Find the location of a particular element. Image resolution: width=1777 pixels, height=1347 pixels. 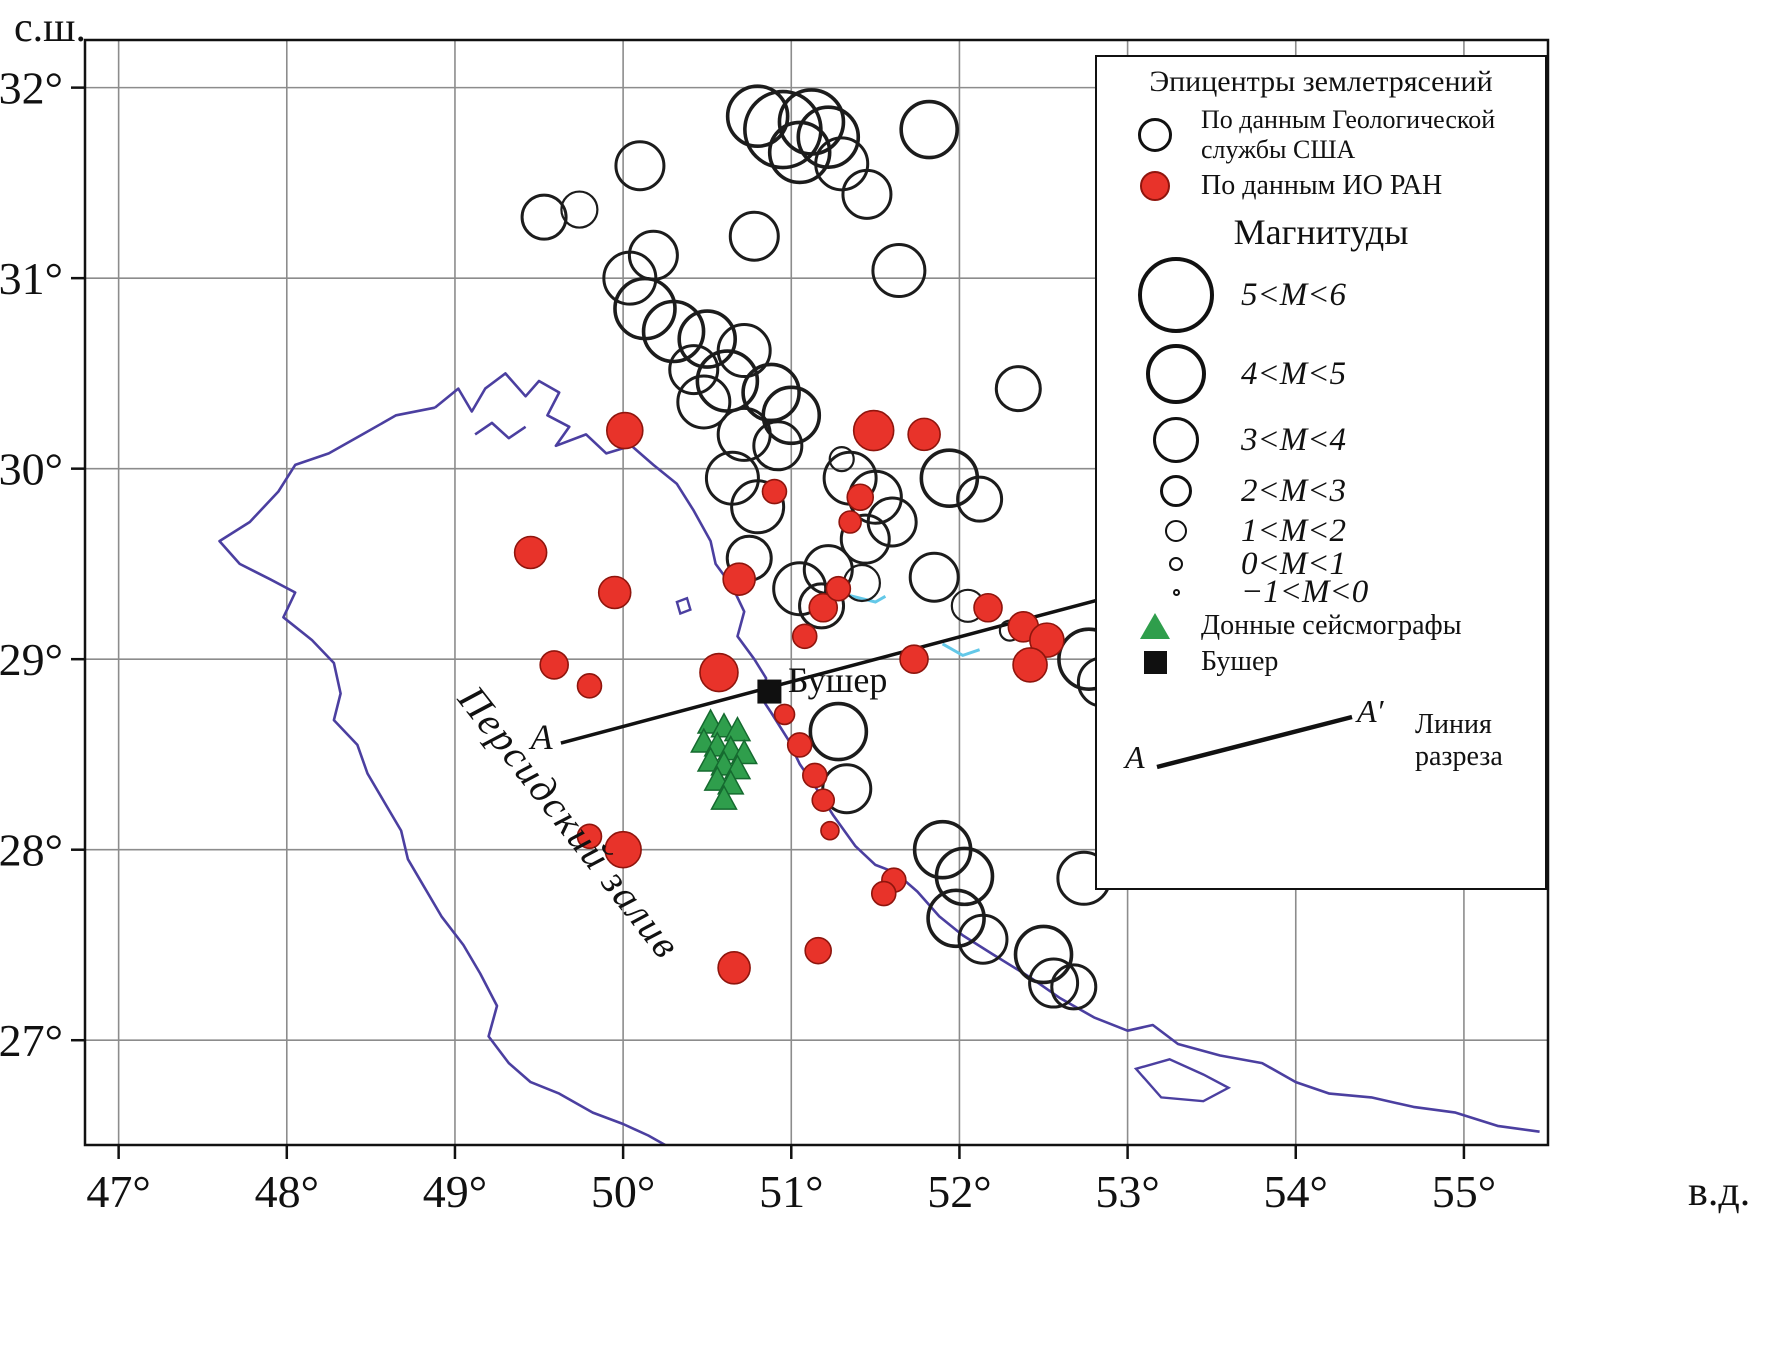

ioran-epicenter-label: По данным ИО РАН is located at coordinates (1322, 185).